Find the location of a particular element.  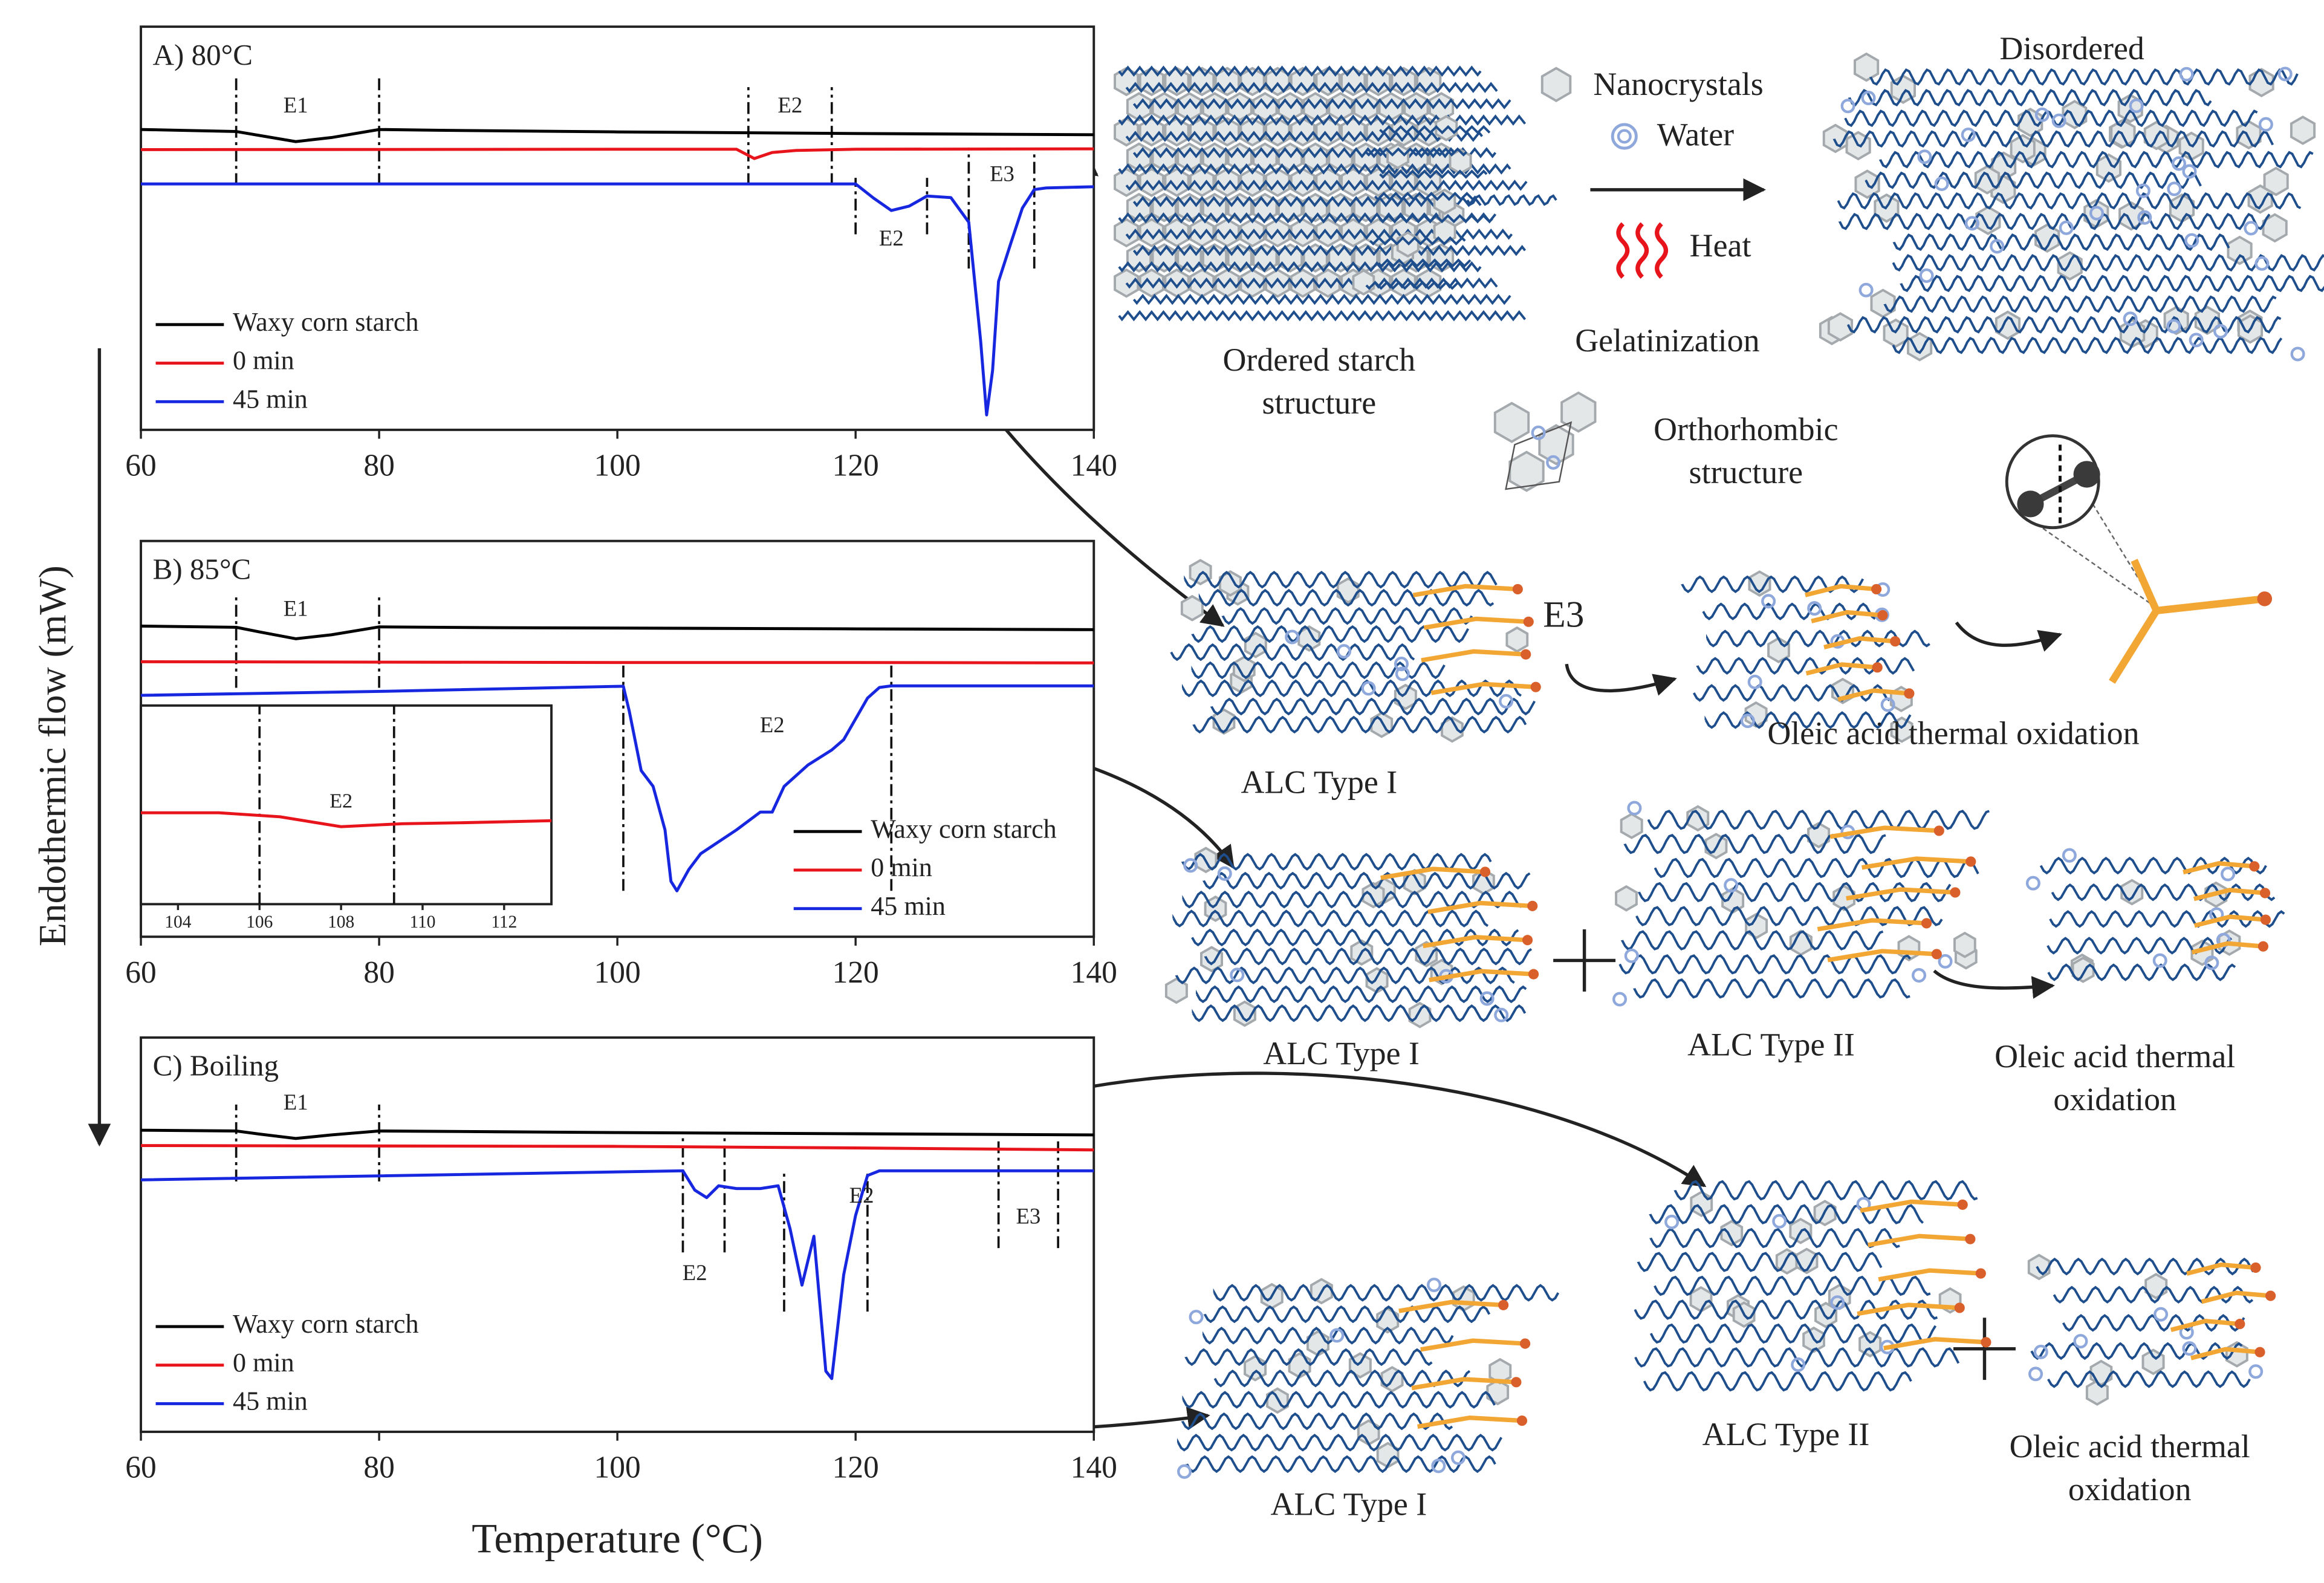

x-axis-label: Temperature (°C) is located at coordinates (617, 1539).